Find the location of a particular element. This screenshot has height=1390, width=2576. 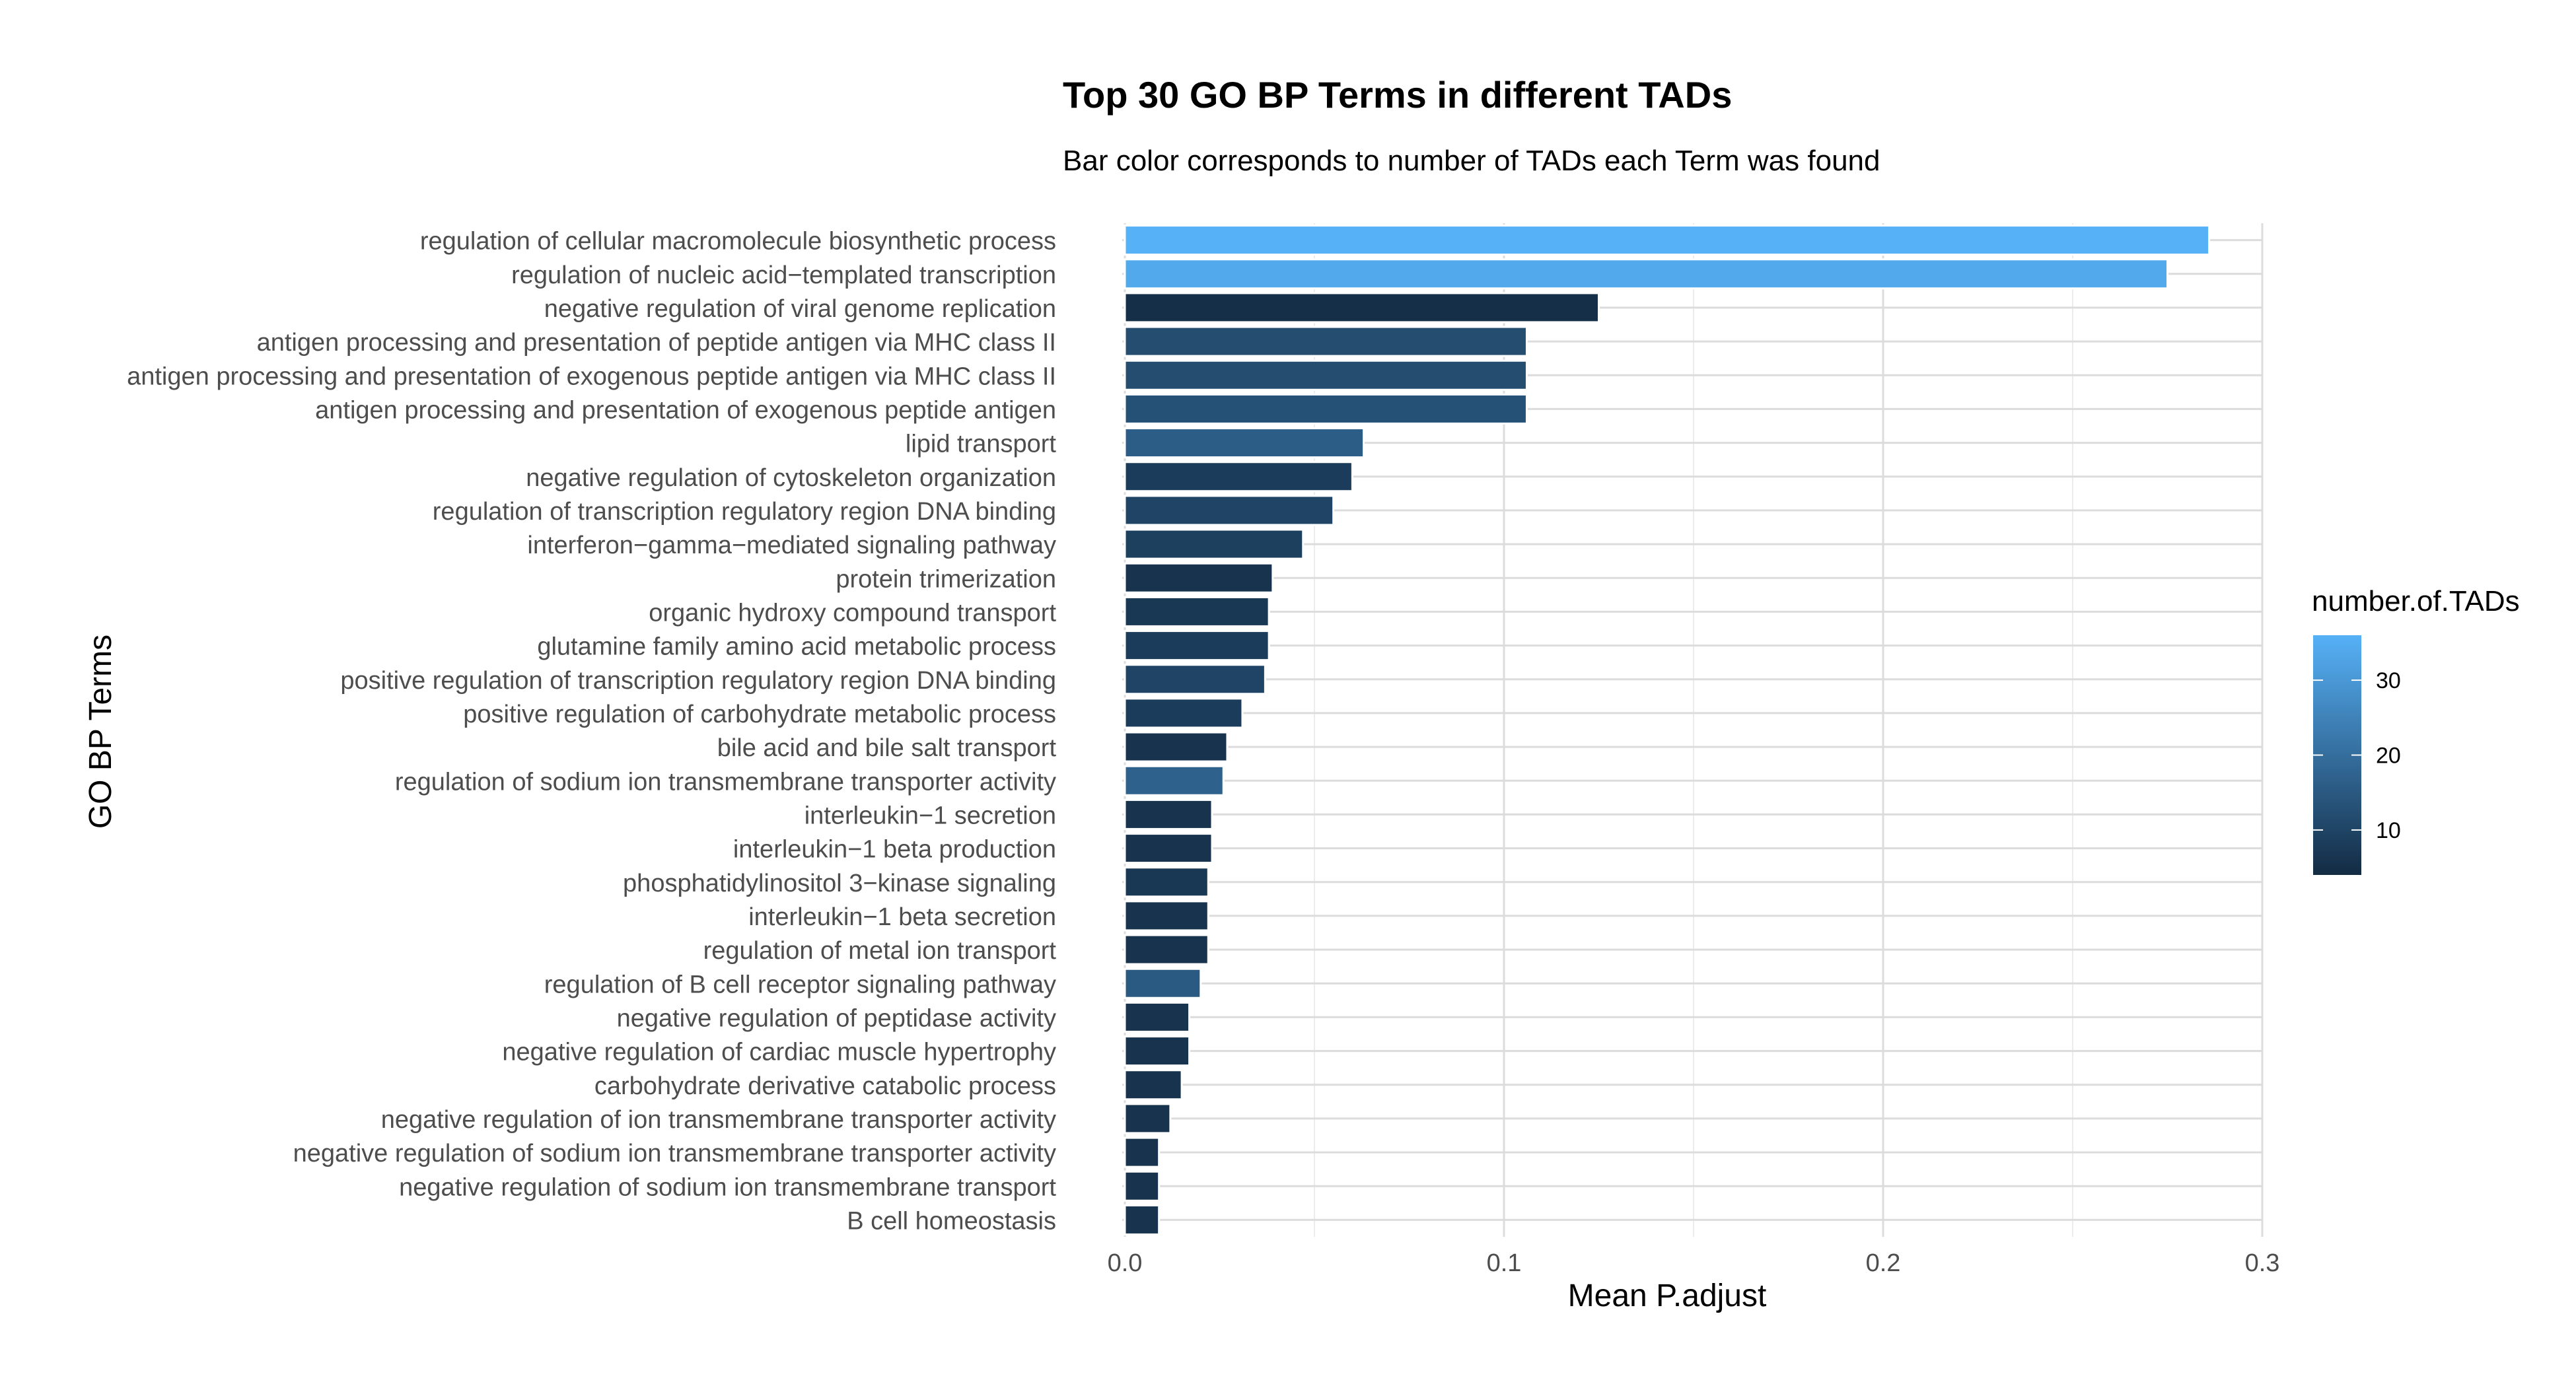

legend-title: number.of.TADs is located at coordinates (2416, 601).